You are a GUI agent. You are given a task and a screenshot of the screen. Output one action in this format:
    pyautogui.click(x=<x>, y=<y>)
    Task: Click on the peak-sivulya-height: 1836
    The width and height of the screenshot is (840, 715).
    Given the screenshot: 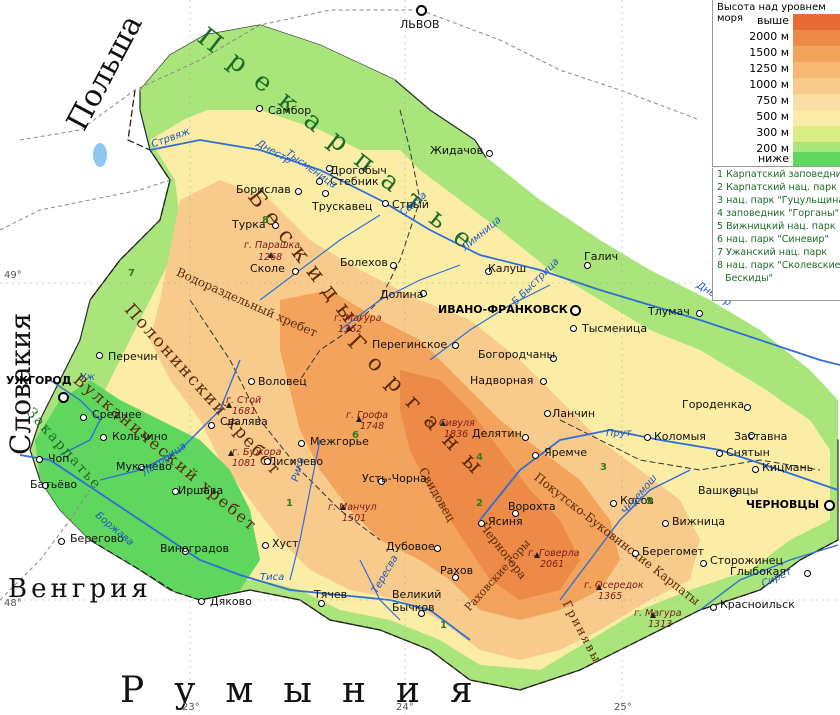 What is the action you would take?
    pyautogui.click(x=456, y=434)
    